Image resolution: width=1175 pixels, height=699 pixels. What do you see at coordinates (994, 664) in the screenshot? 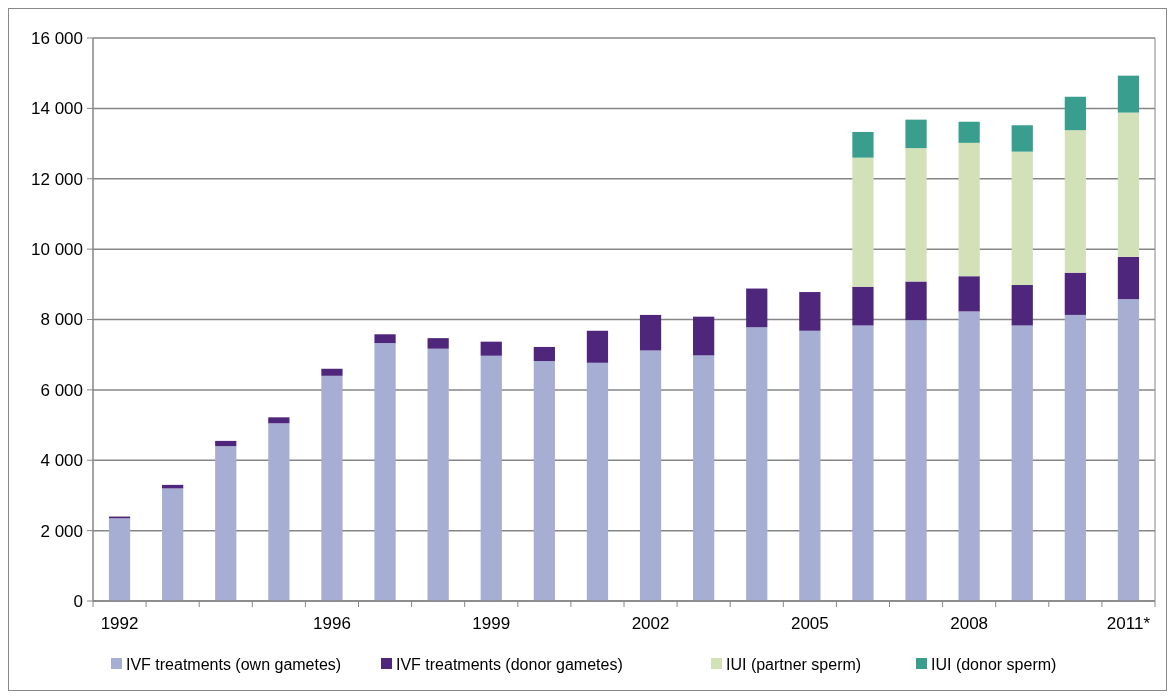
I see `legend-label: IUI (donor sperm)` at bounding box center [994, 664].